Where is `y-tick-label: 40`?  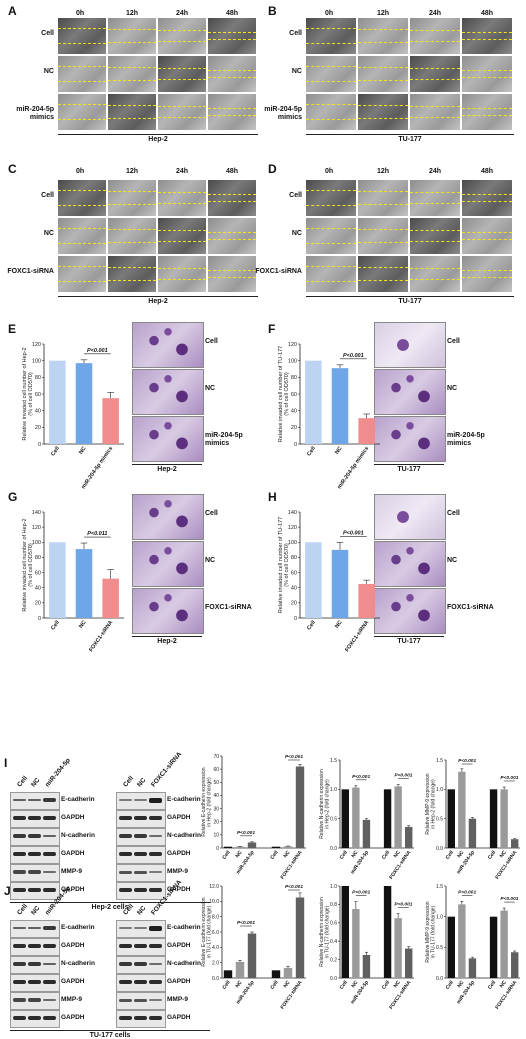 y-tick-label: 40 is located at coordinates (38, 589).